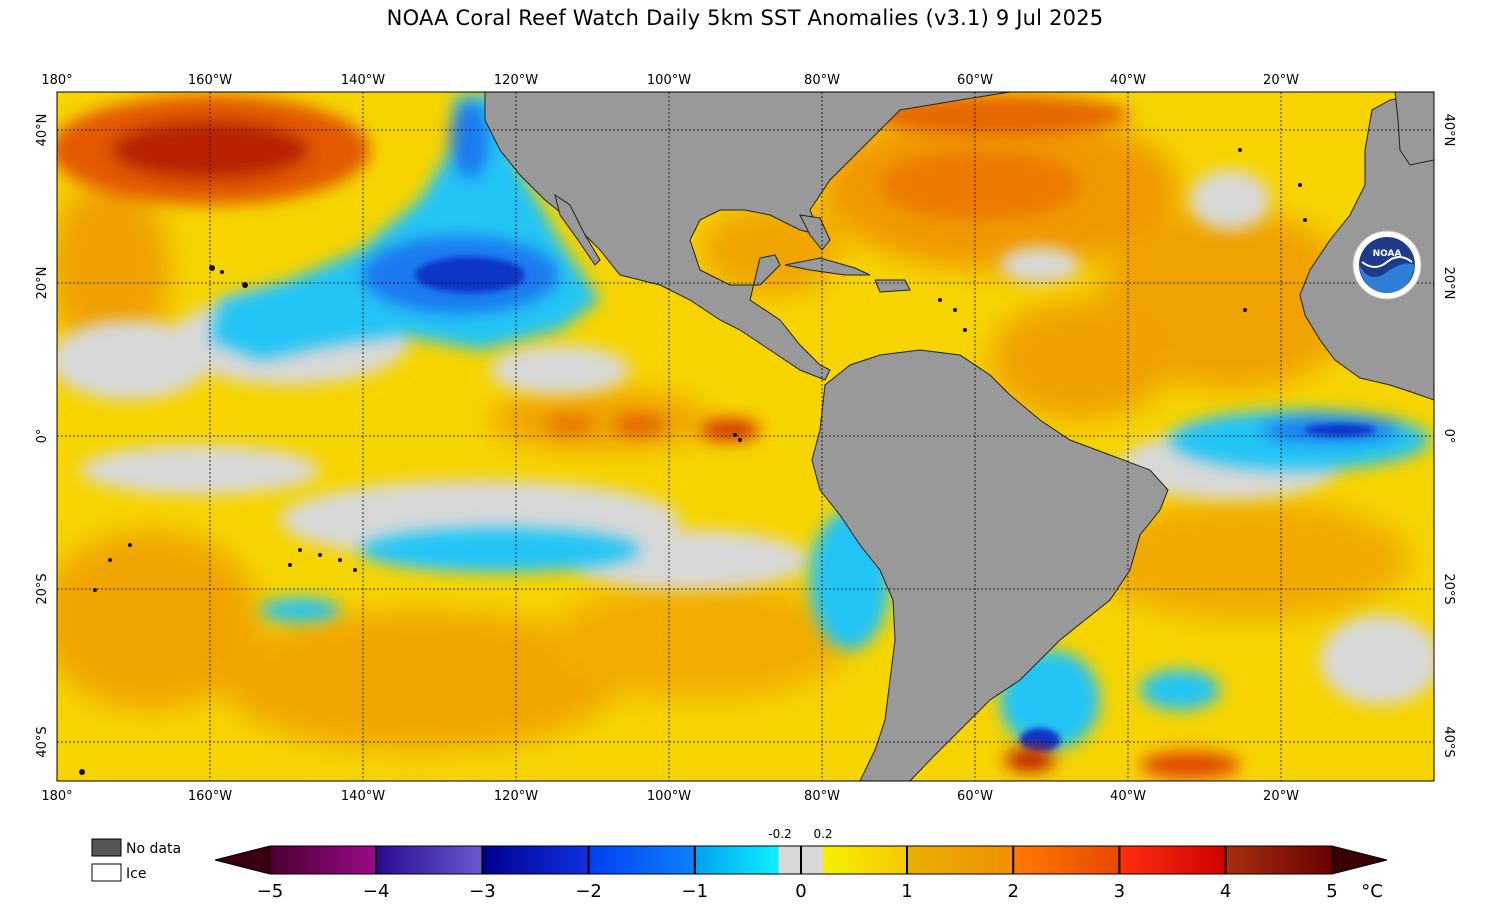  Describe the element at coordinates (906, 891) in the screenshot. I see `colorbar-tick: 1` at that location.